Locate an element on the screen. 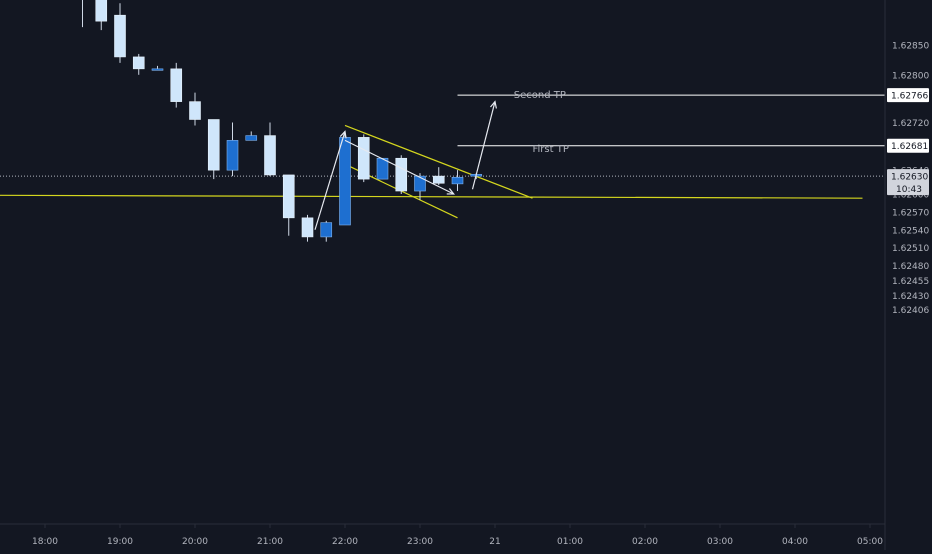  time-tick-label: 01:00 is located at coordinates (570, 542).